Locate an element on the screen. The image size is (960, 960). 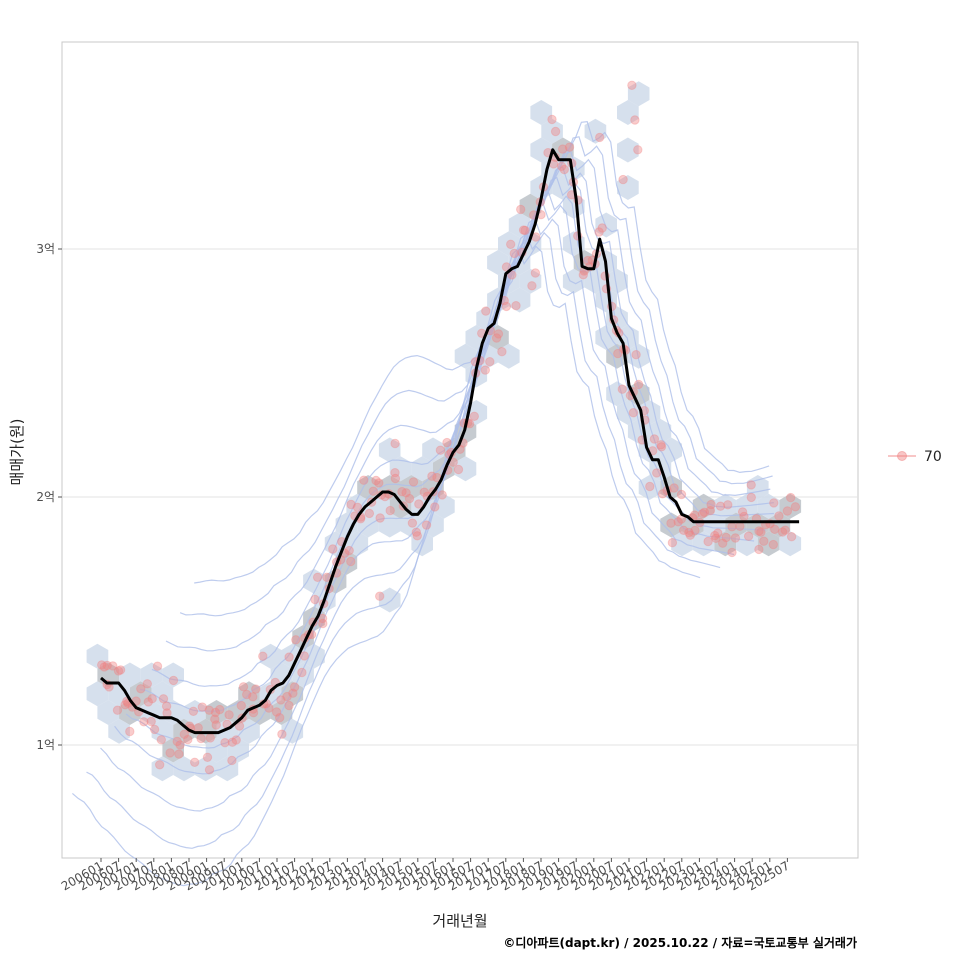
legend-label: 70 is located at coordinates (933, 457).